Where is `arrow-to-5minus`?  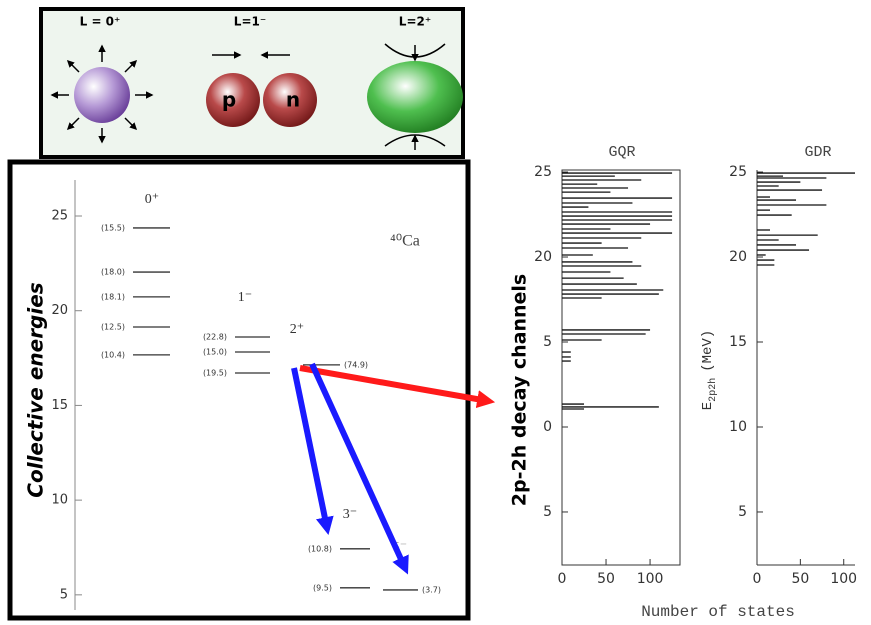
arrow-to-5minus is located at coordinates (359, 468).